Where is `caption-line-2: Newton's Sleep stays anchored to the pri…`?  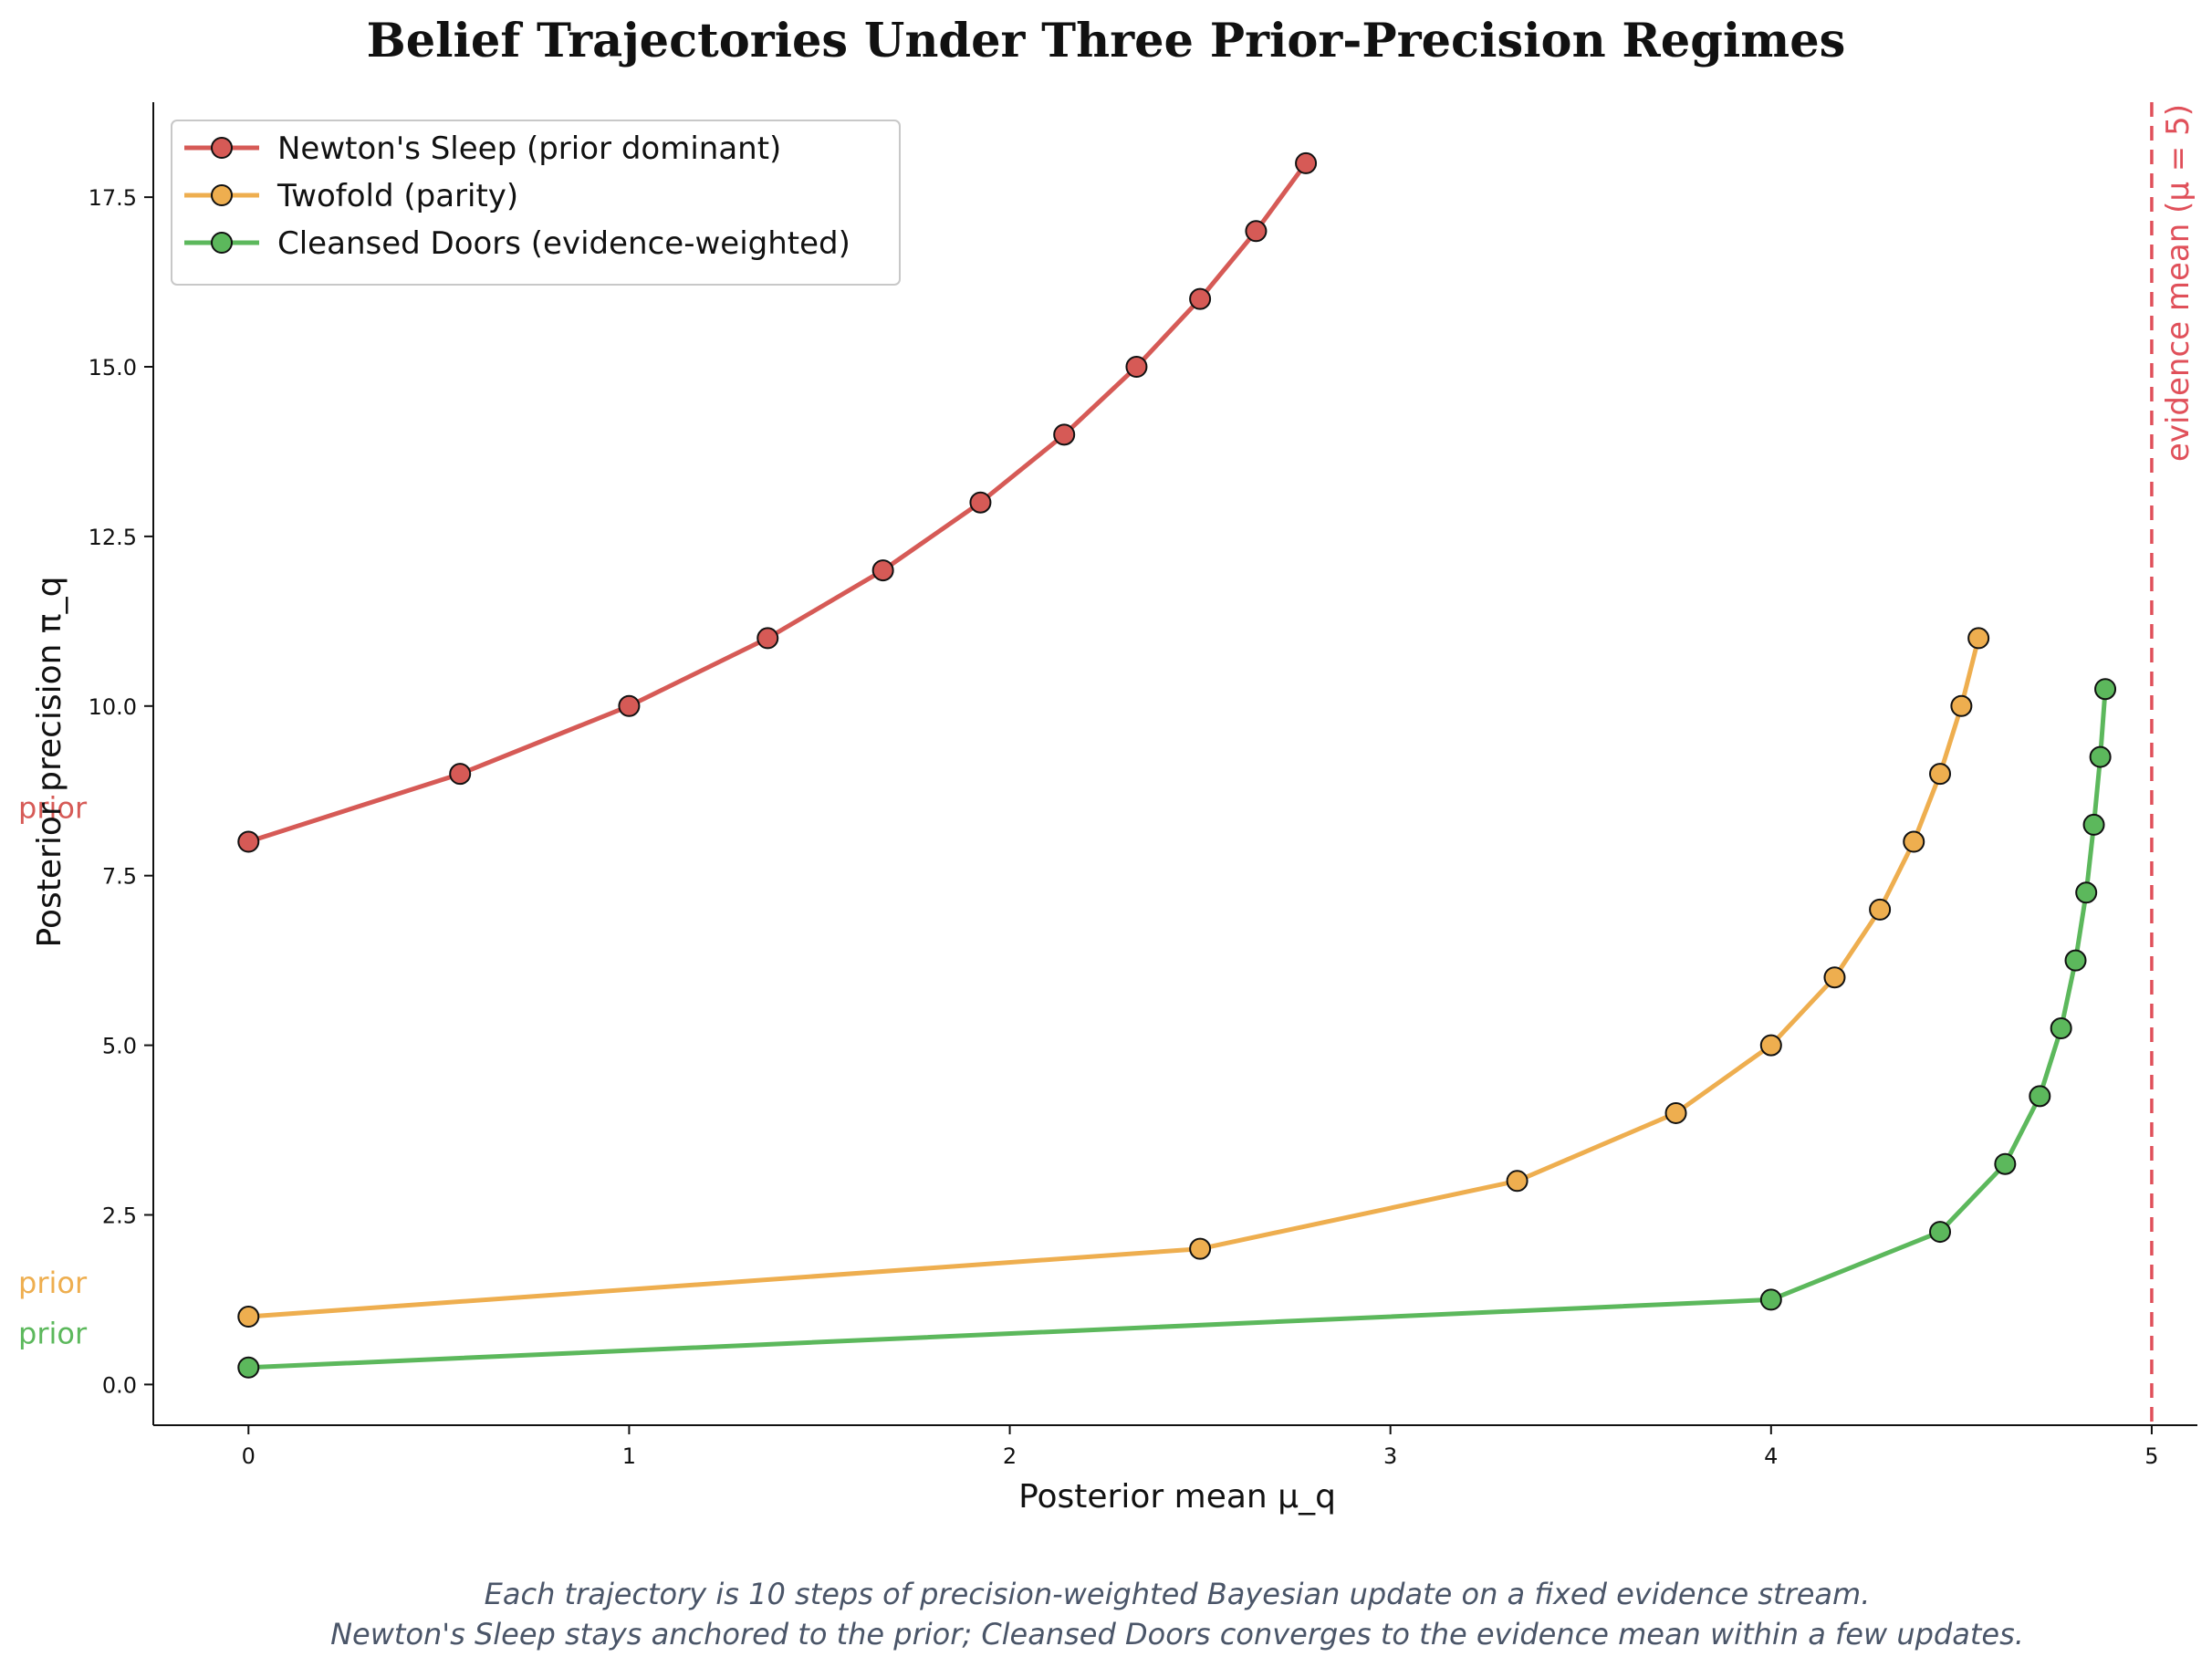 caption-line-2: Newton's Sleep stays anchored to the pri… is located at coordinates (1177, 1634).